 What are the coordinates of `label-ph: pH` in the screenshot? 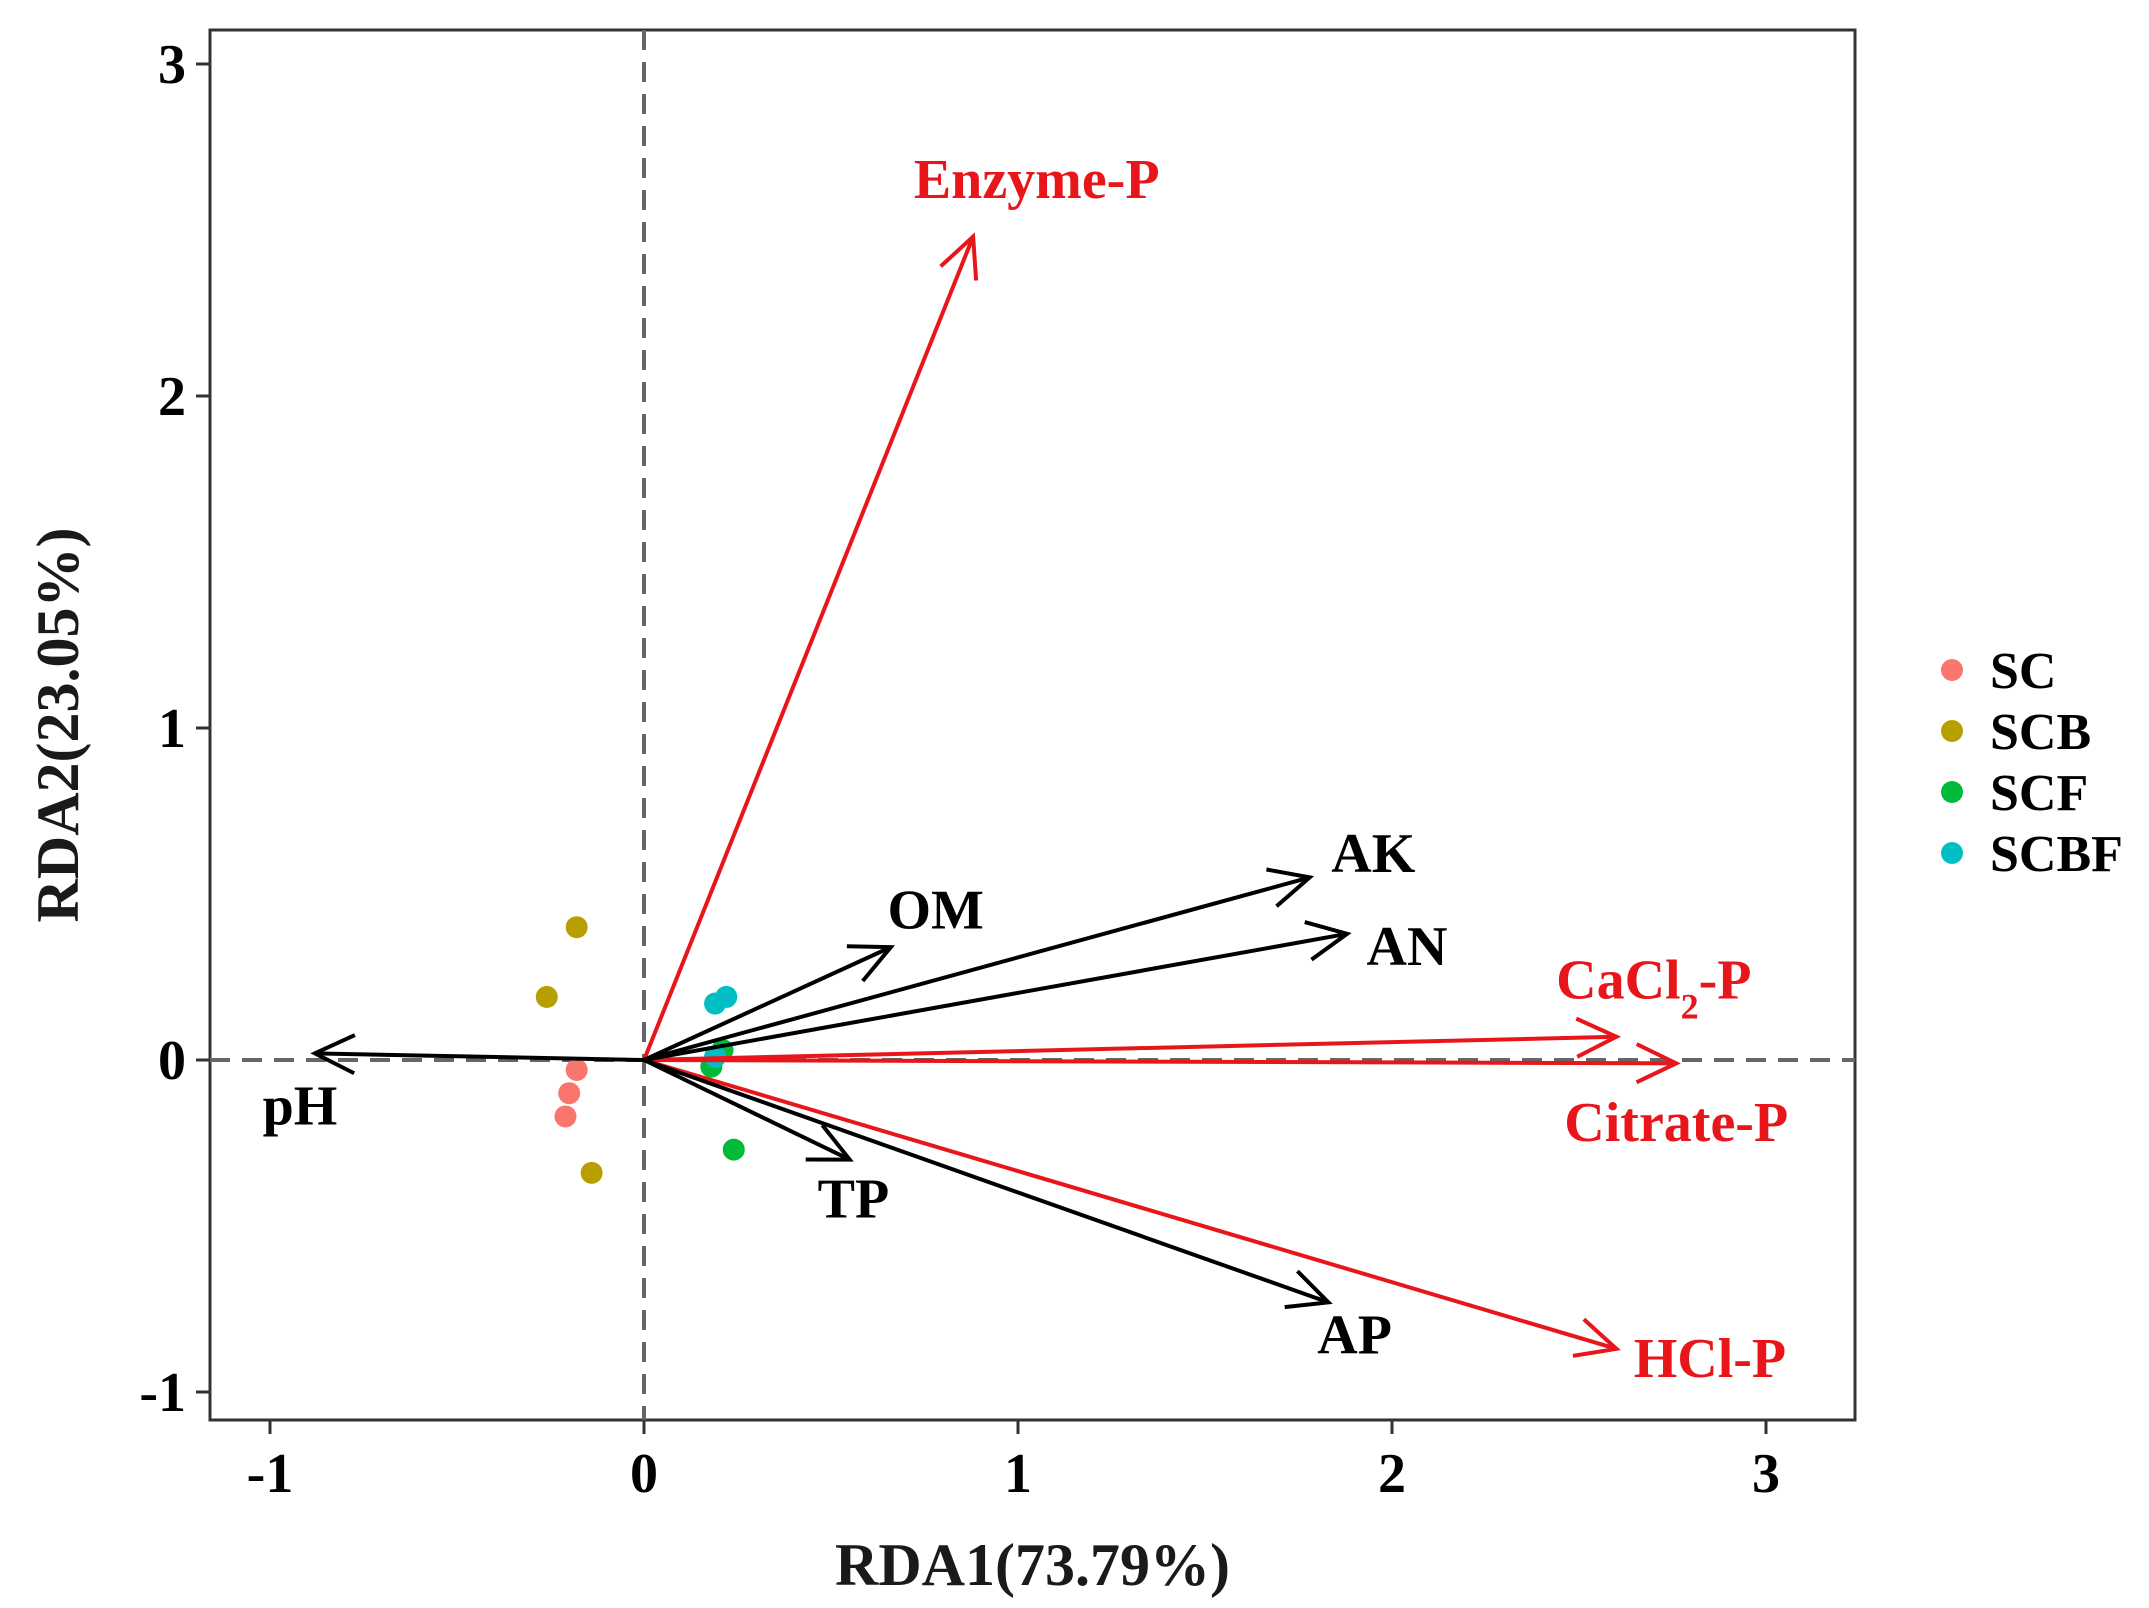 It's located at (300, 1106).